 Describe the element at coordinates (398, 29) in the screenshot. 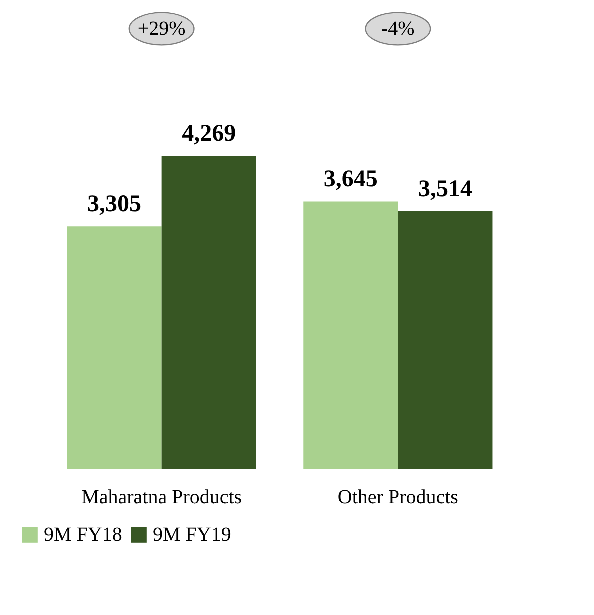

I see `text: -4%` at that location.